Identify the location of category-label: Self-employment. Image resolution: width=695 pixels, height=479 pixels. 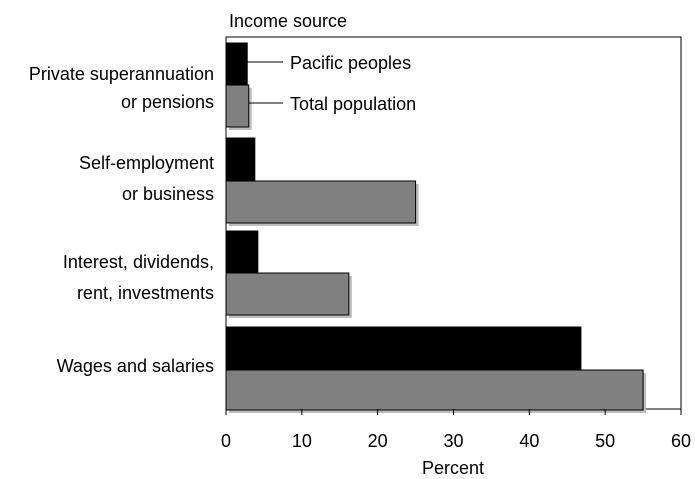
(146, 163).